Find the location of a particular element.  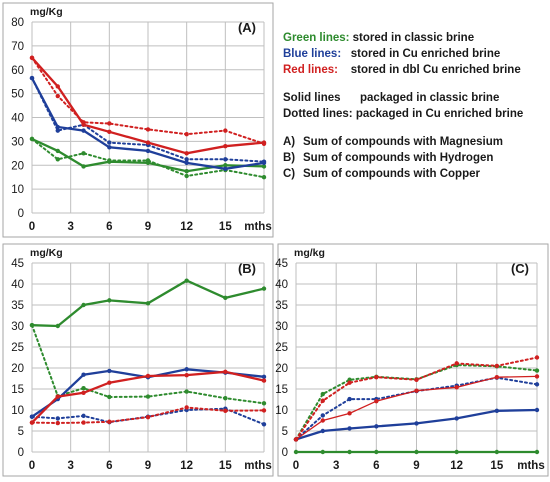

legend-row-b: B) Sum of compounds with Hydrogen is located at coordinates (415, 158).